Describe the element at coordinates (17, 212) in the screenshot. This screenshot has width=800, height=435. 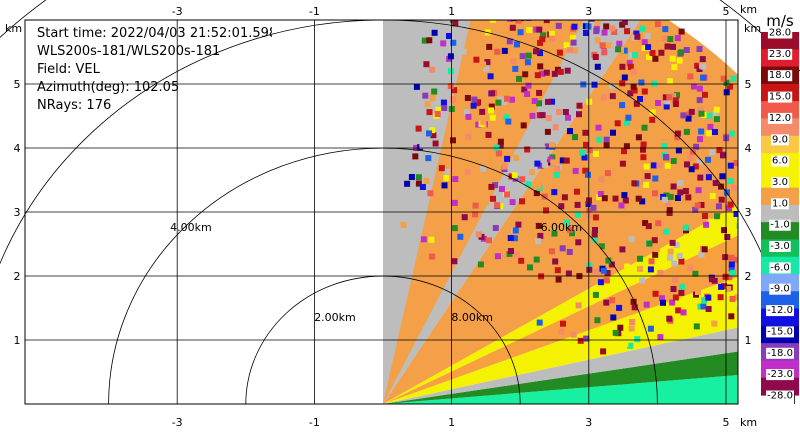
I see `y-tick-label-left: 3` at that location.